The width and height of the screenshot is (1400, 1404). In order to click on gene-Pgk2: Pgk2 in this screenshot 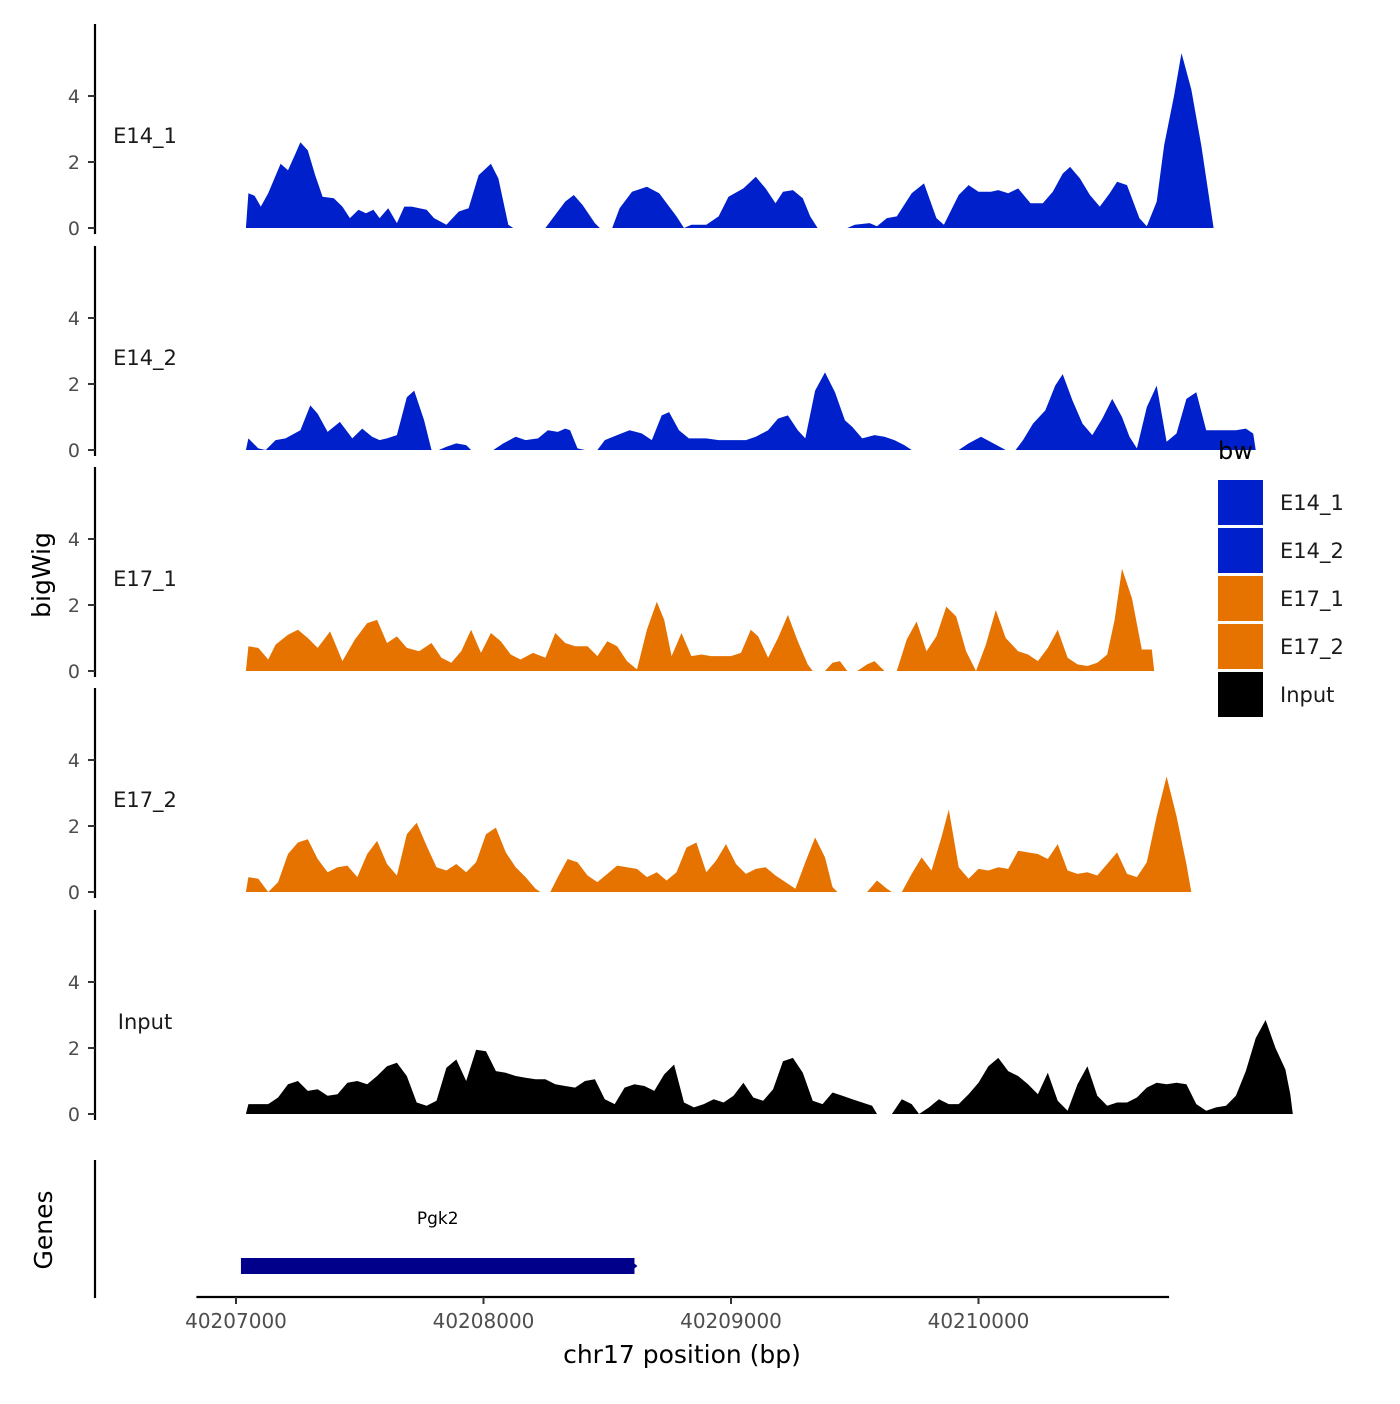, I will do `click(439, 1241)`.